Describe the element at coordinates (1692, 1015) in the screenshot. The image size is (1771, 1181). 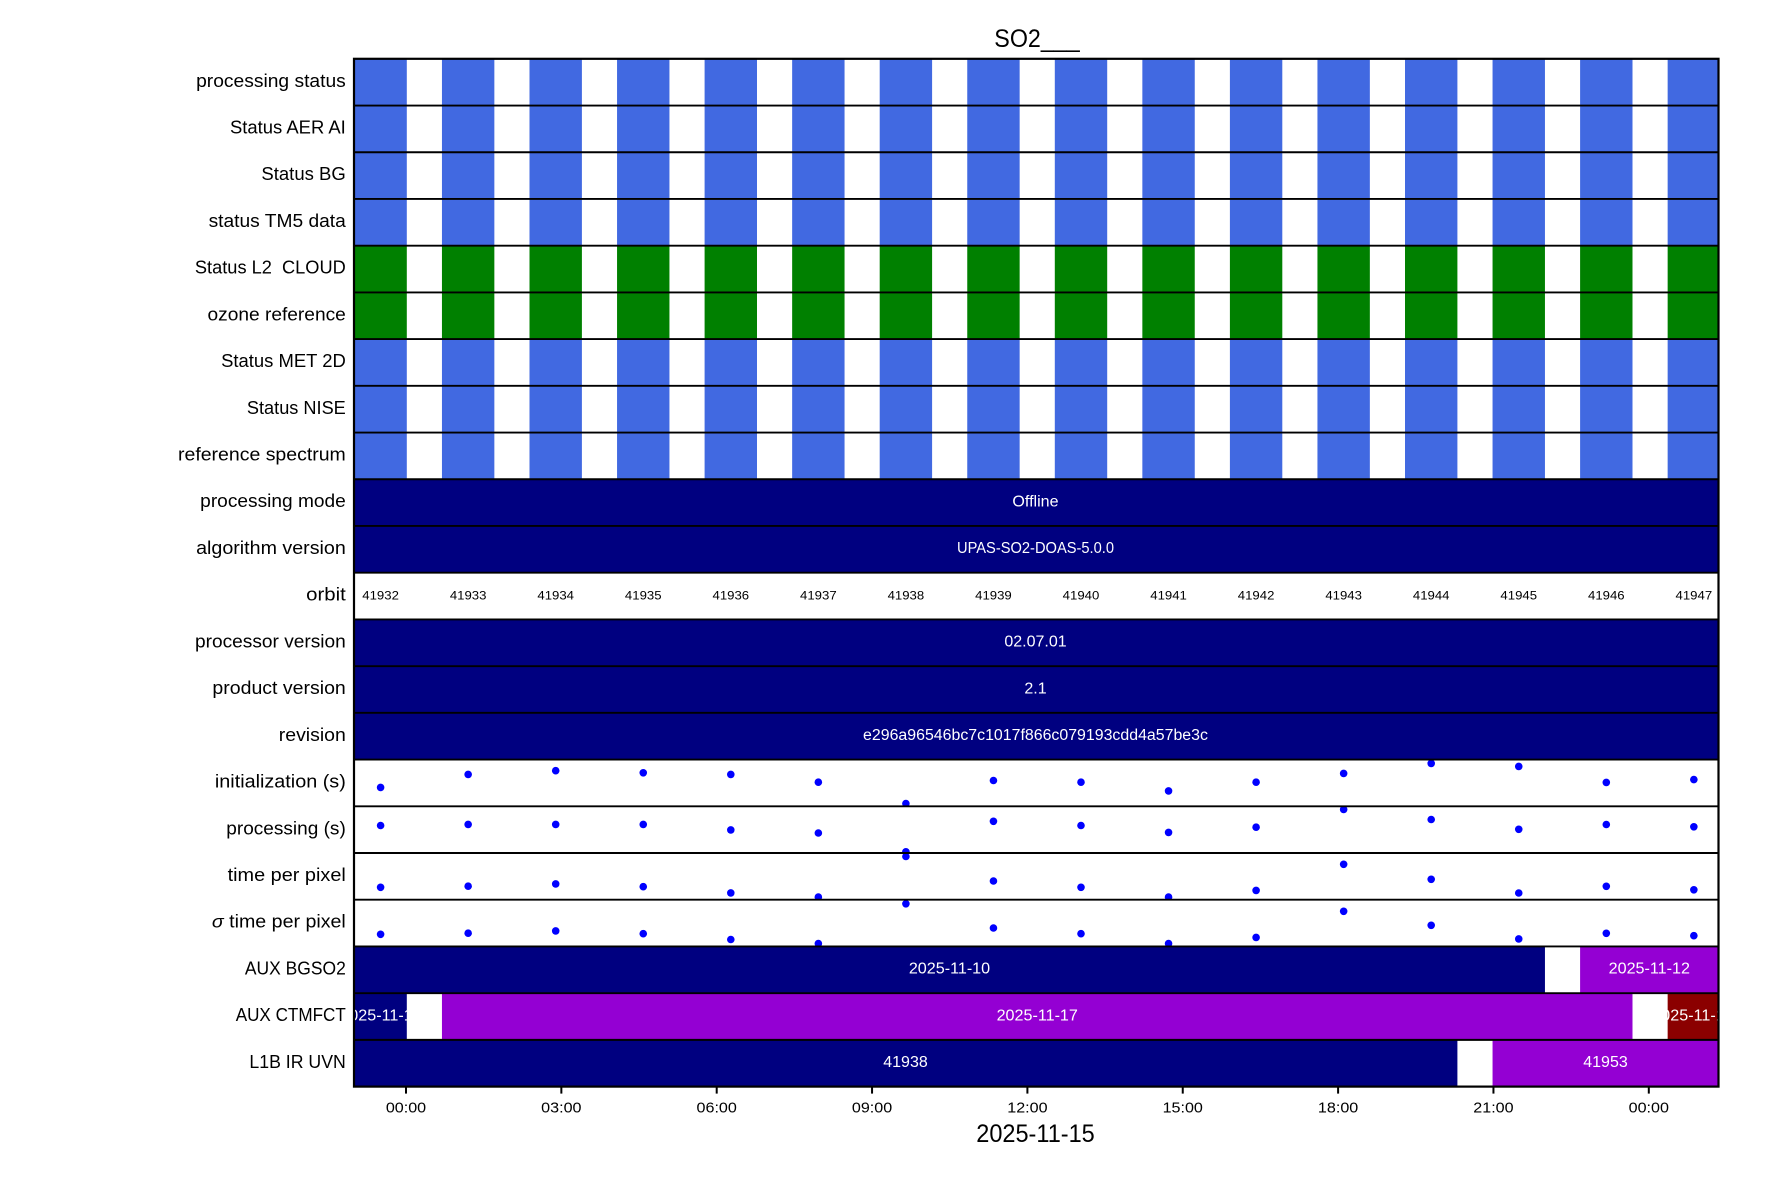
I see `svg-text: 2025-11-18` at that location.